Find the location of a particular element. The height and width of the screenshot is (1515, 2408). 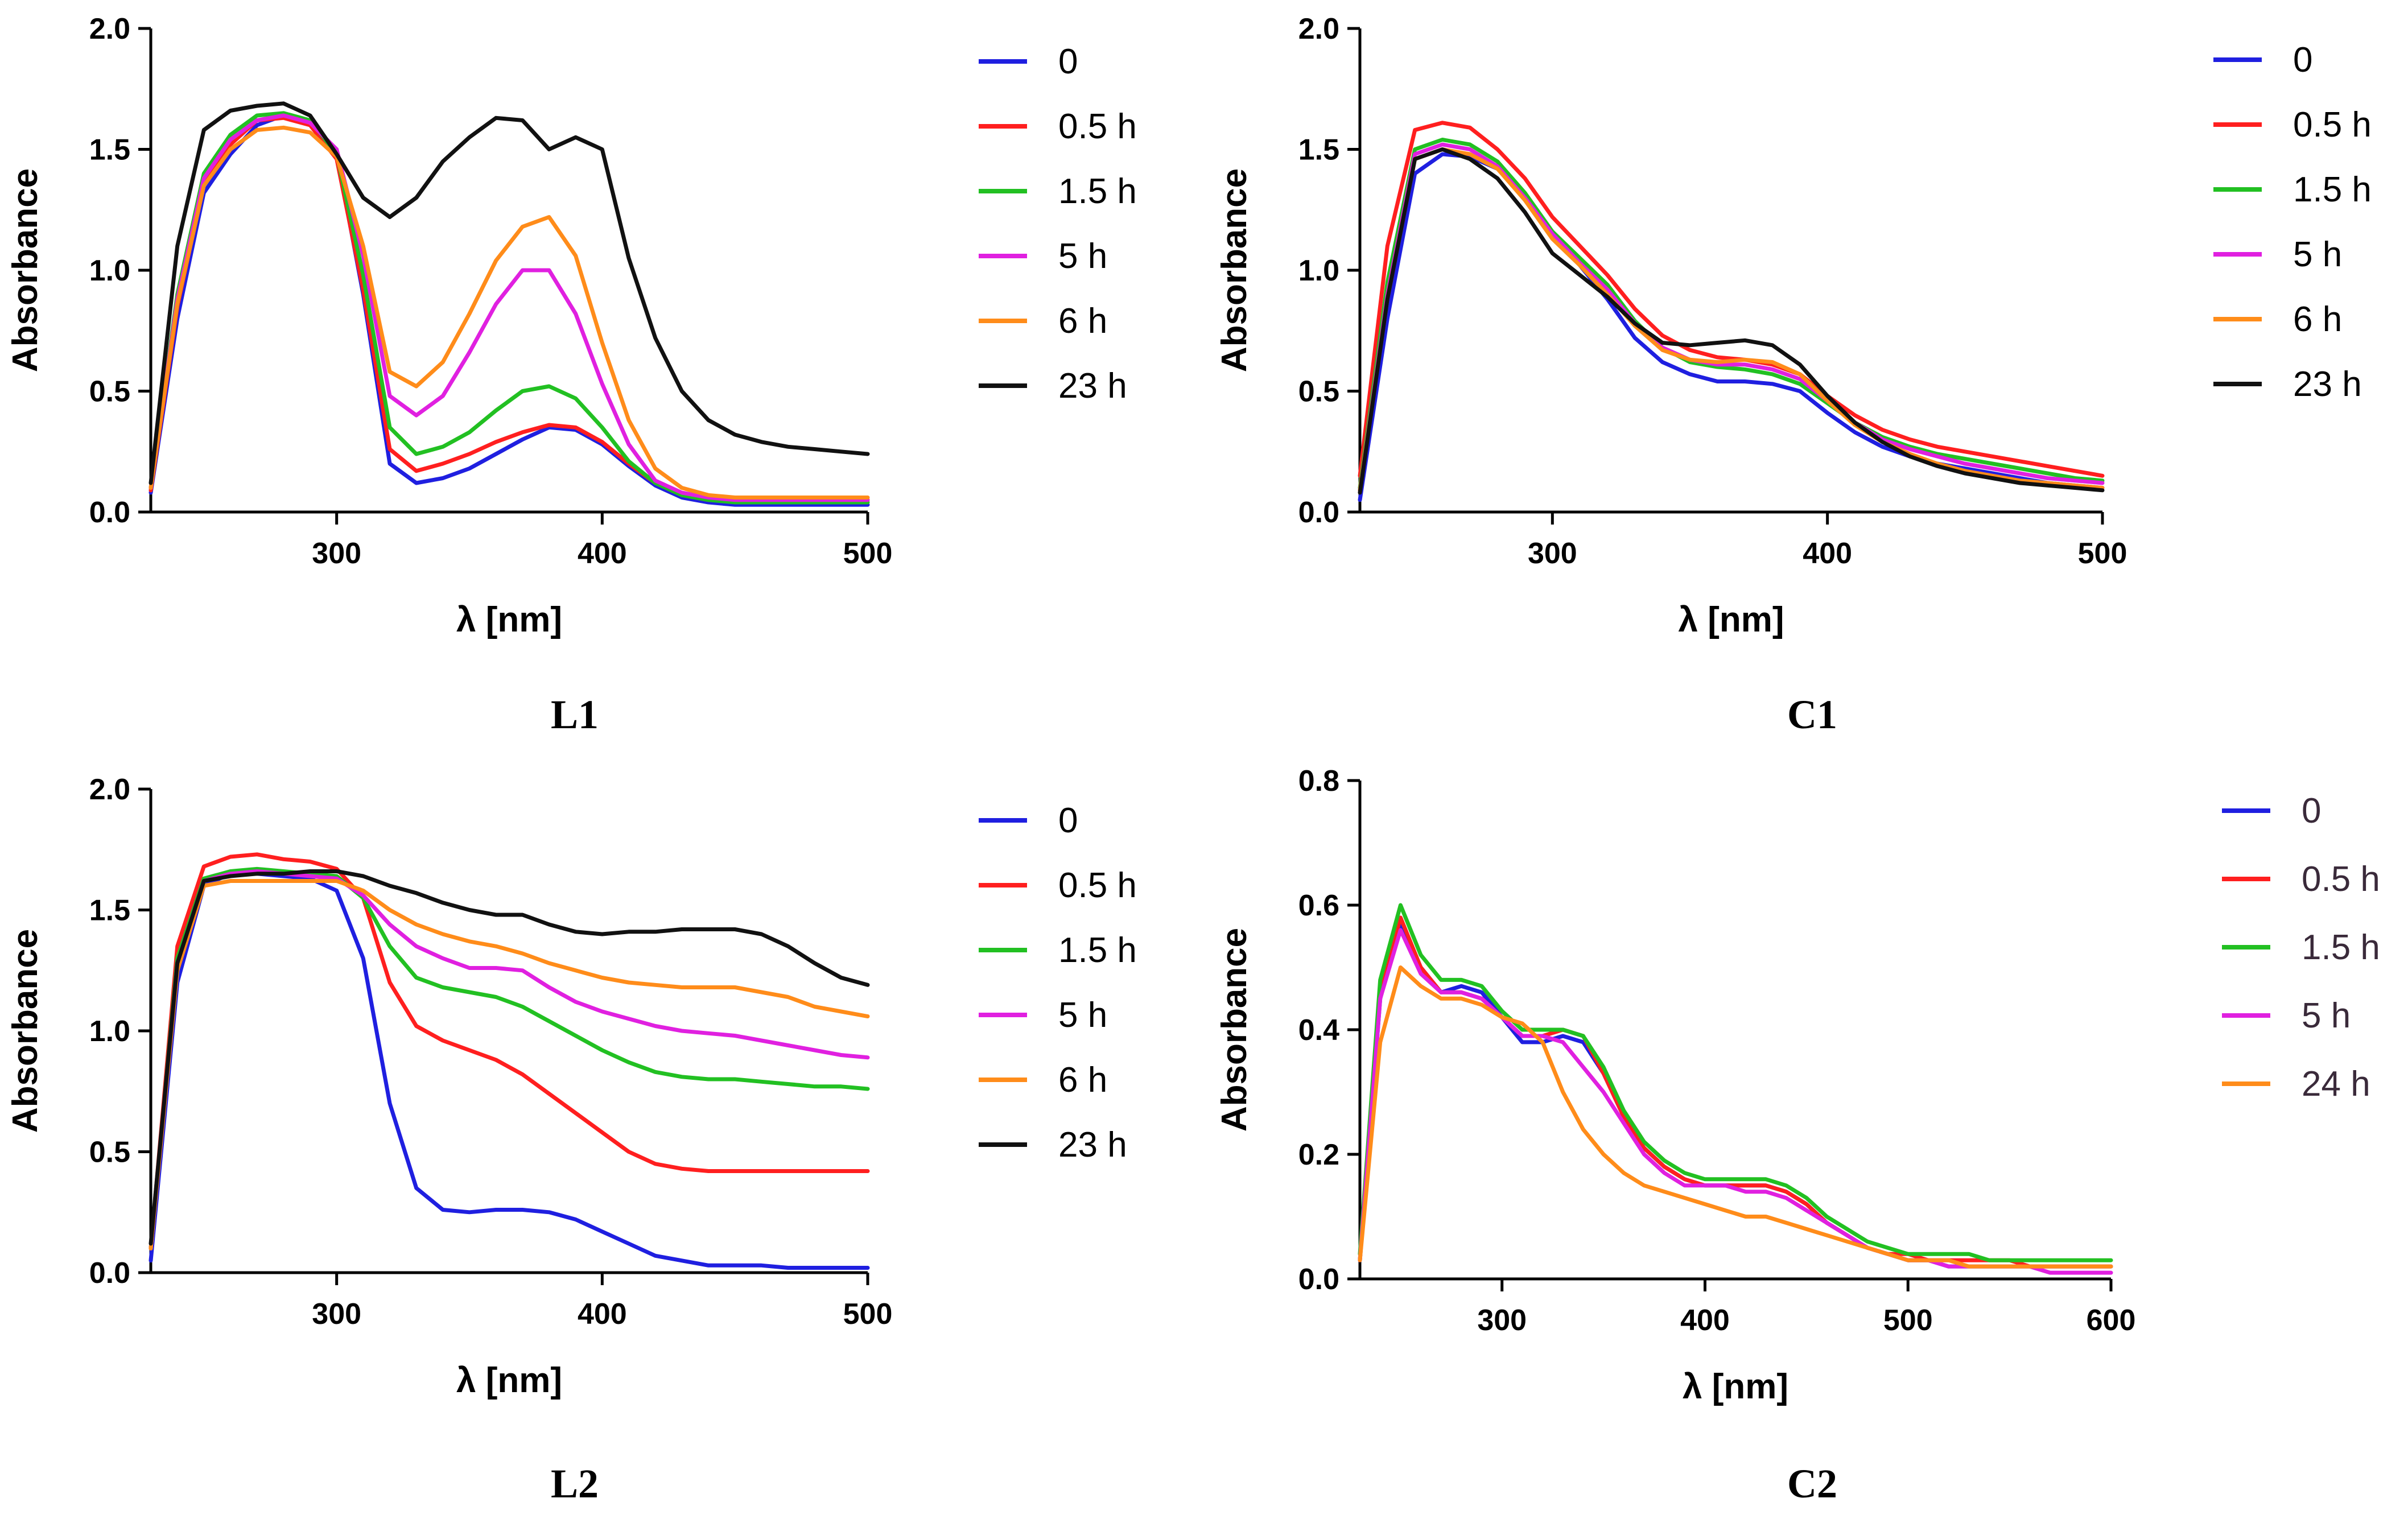

y-tick-label: 0.8 is located at coordinates (1319, 782).